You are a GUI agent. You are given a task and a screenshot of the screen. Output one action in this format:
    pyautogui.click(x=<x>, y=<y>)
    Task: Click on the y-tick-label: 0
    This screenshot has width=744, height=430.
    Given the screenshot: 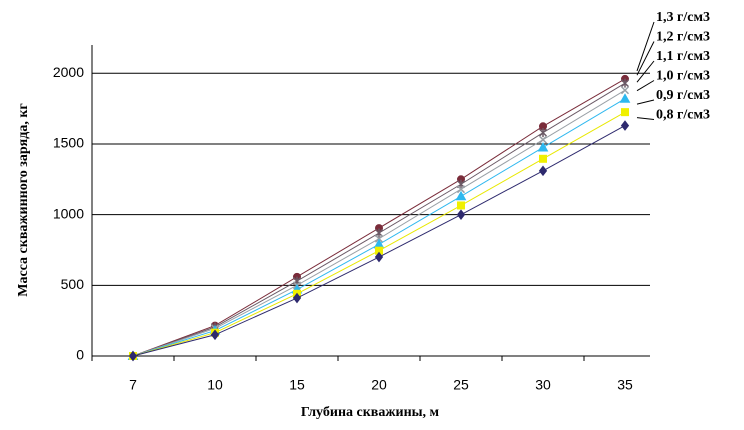 What is the action you would take?
    pyautogui.click(x=80, y=355)
    